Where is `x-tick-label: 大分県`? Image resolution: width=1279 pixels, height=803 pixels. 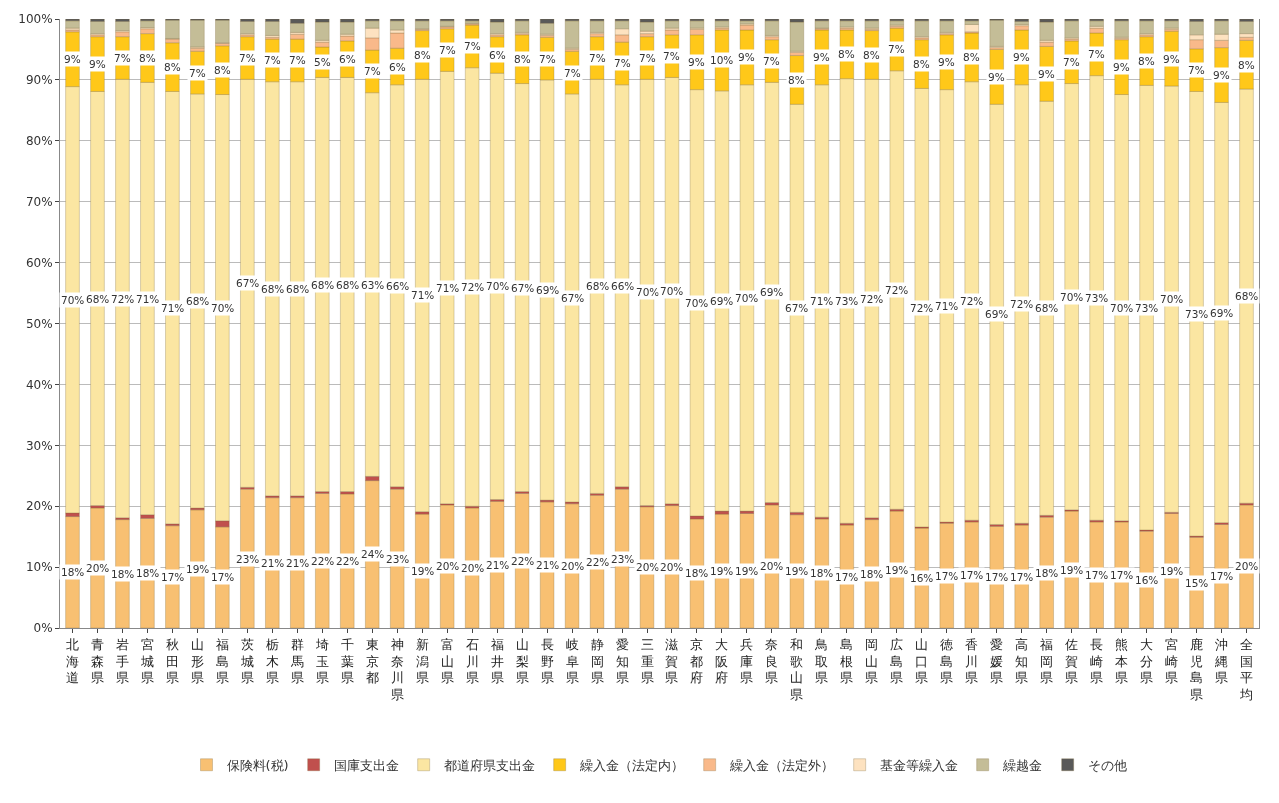 x-tick-label: 大分県 is located at coordinates (1147, 661).